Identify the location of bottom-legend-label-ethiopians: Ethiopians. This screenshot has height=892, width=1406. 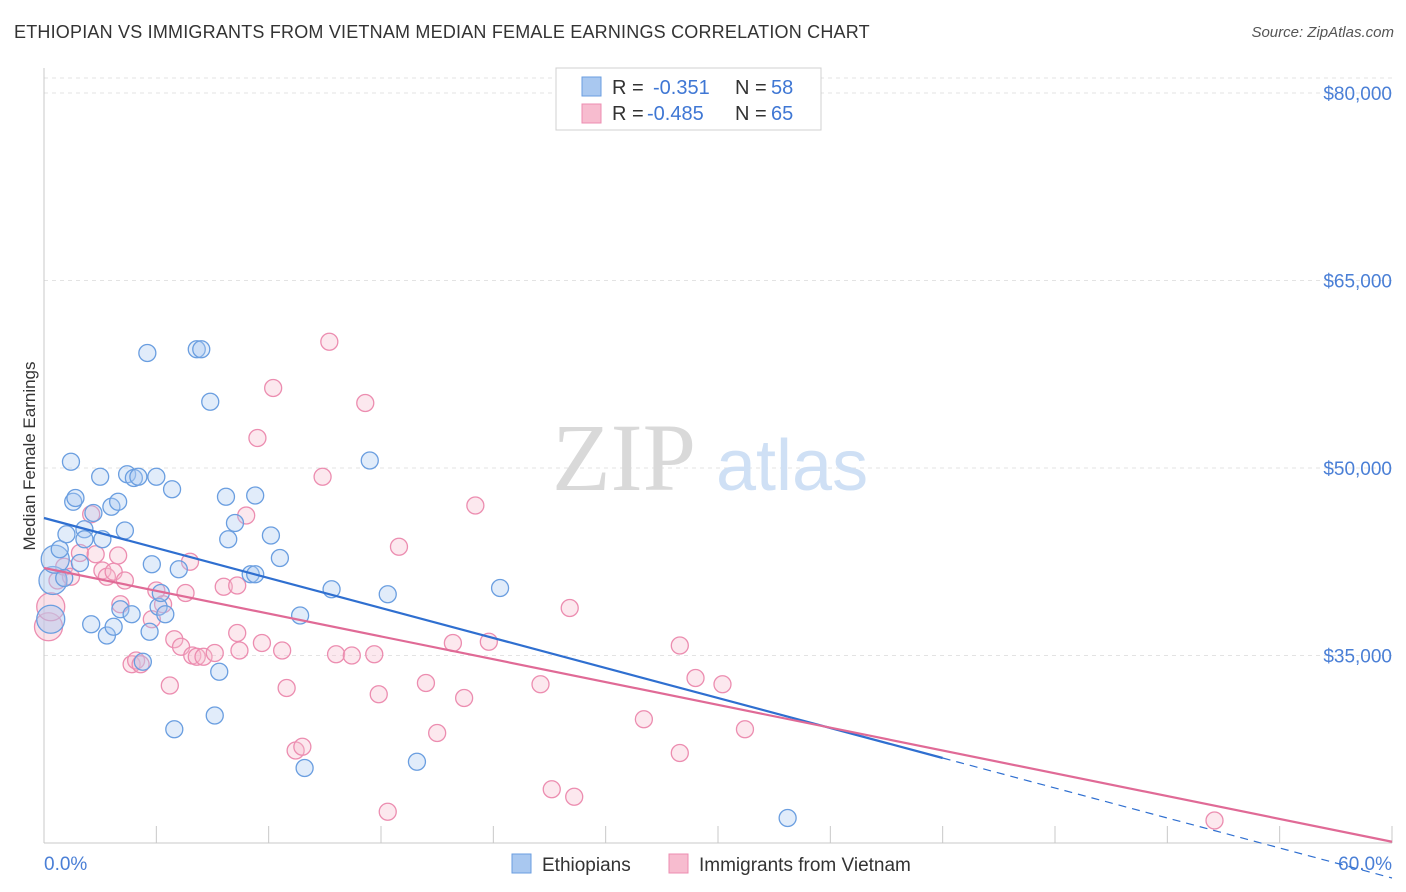
(586, 865).